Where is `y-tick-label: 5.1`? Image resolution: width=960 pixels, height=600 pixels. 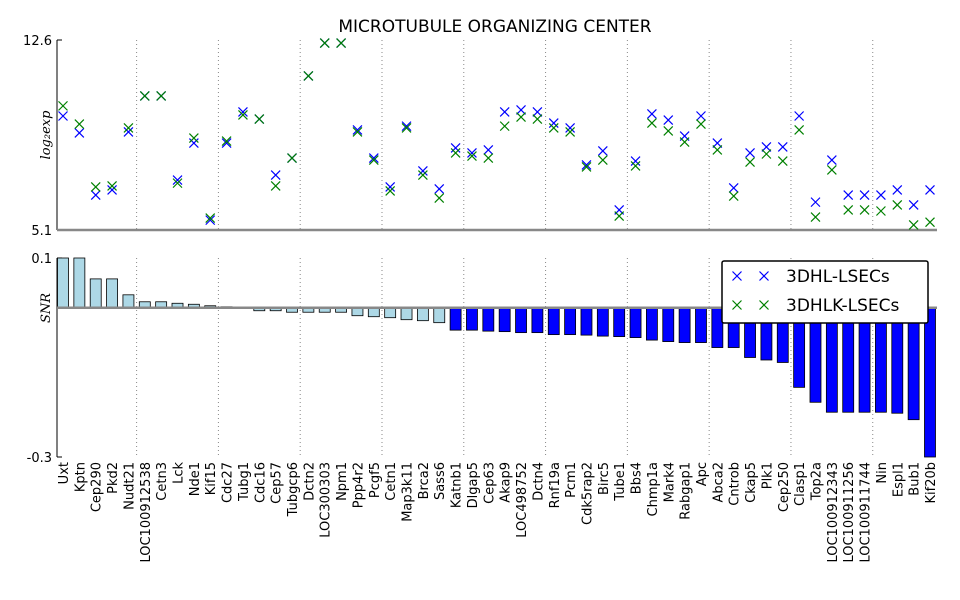 y-tick-label: 5.1 is located at coordinates (41, 231).